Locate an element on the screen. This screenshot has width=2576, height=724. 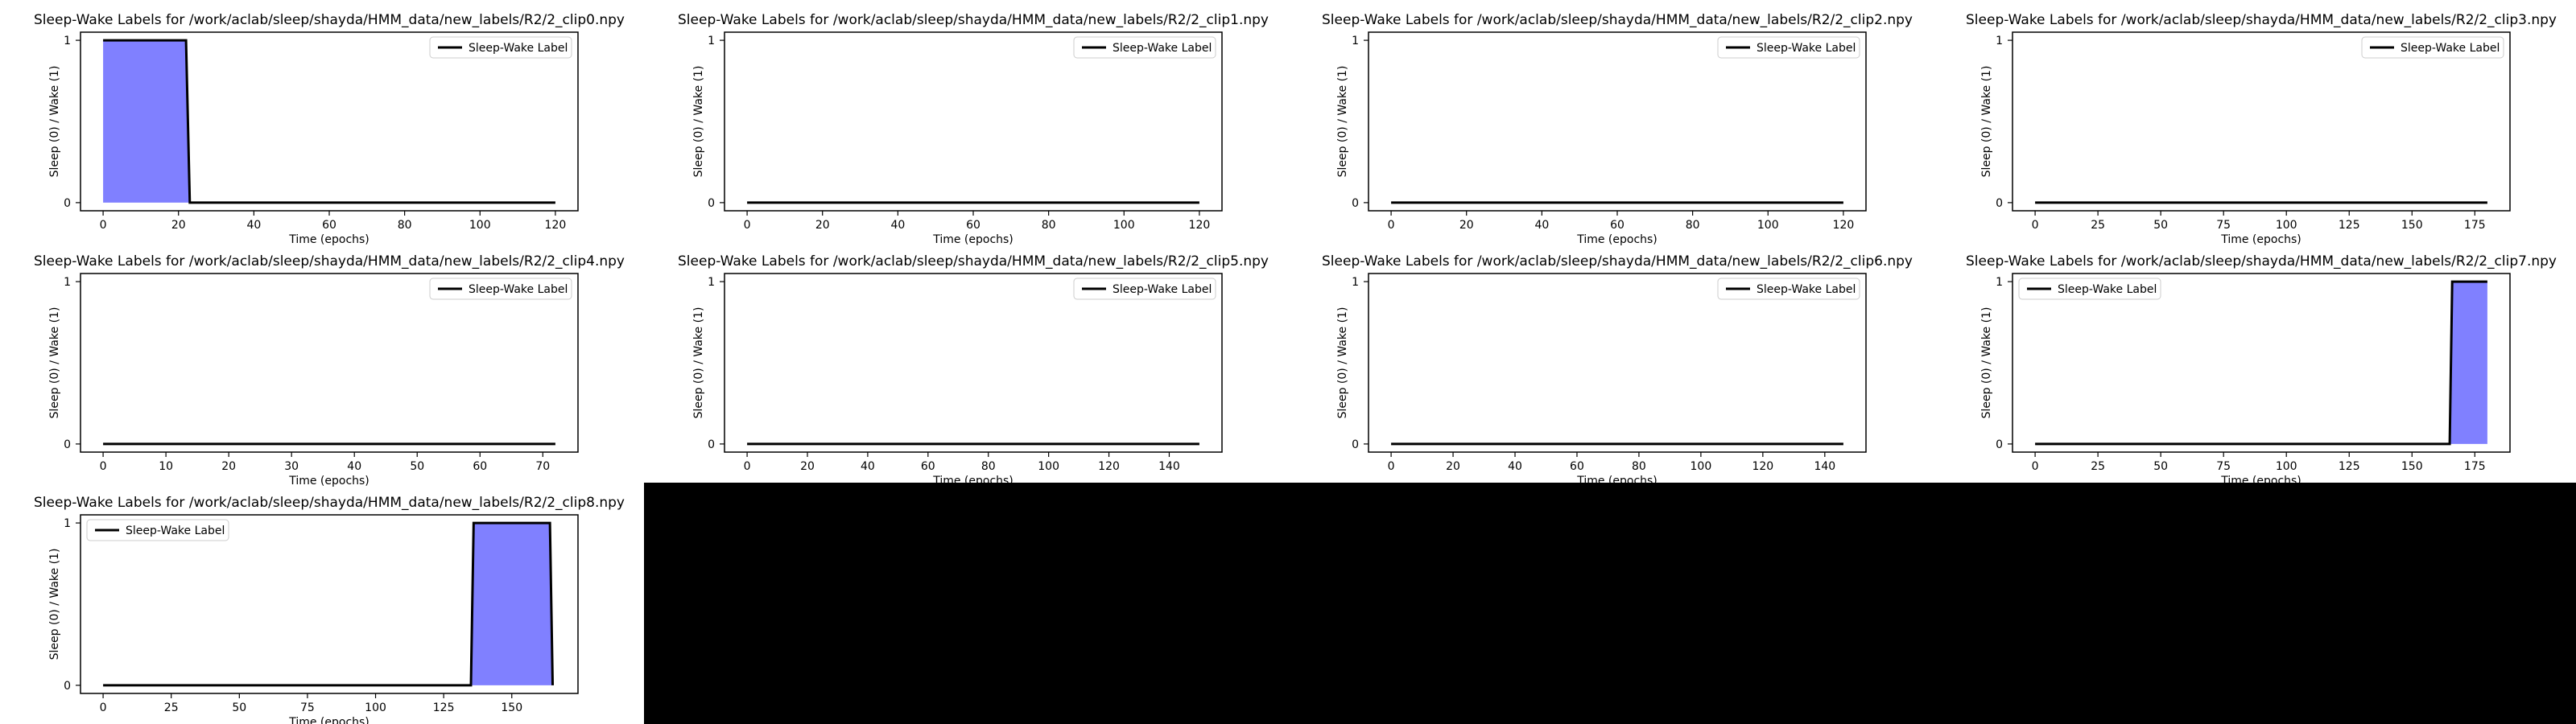
x-tick-label: 30 is located at coordinates (291, 466).